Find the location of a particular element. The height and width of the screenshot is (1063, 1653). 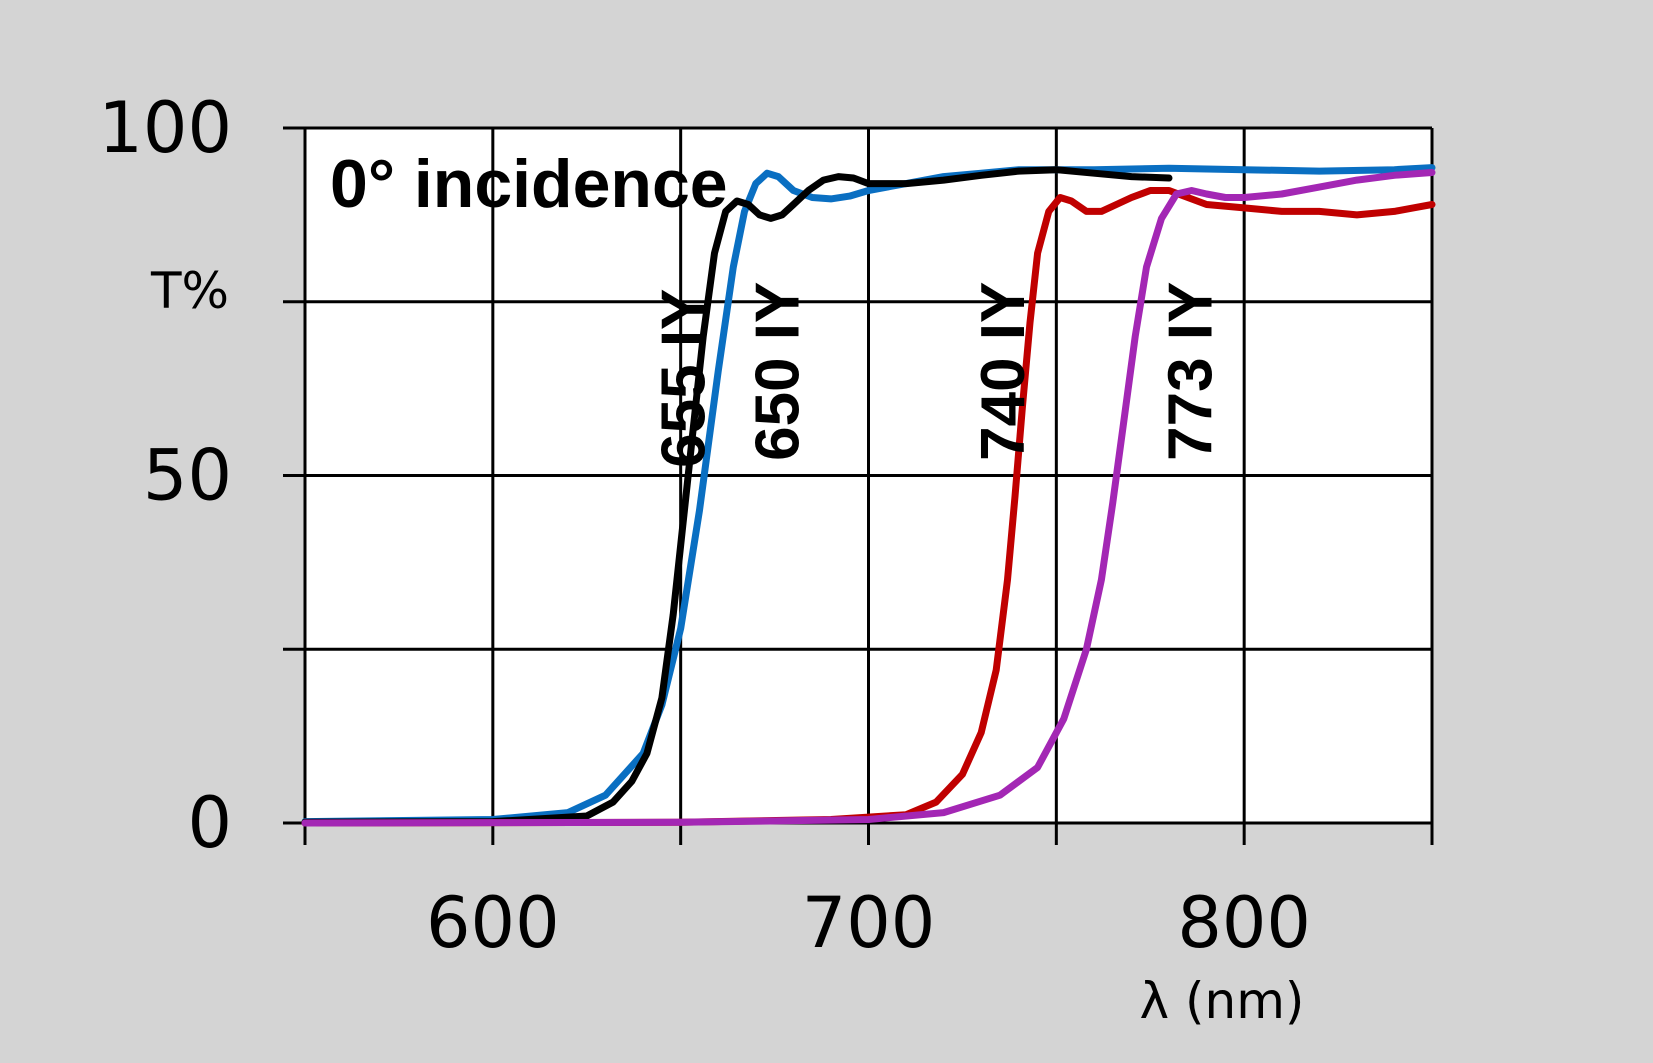

y-tick-label: 50 is located at coordinates (187, 476).